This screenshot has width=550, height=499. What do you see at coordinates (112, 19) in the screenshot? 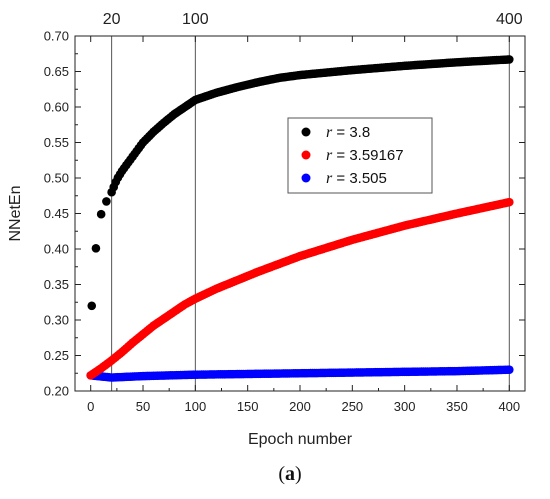
I see `reference-line-label-20: 20` at bounding box center [112, 19].